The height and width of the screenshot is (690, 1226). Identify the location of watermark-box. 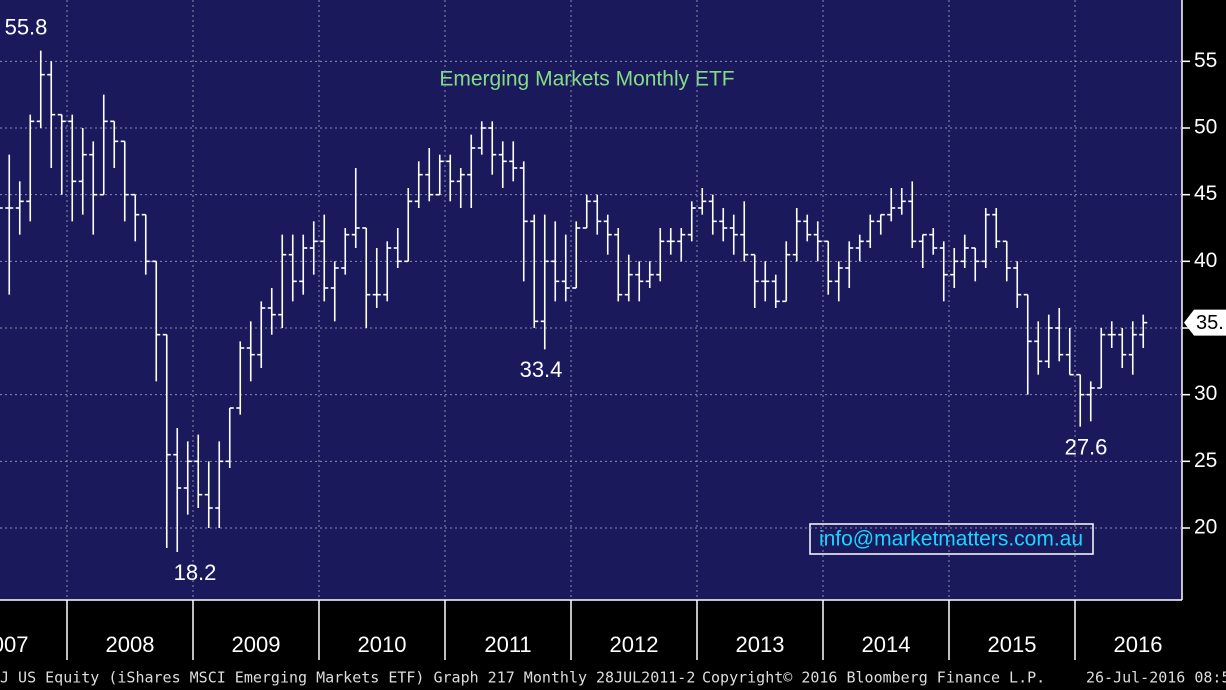
(951, 539).